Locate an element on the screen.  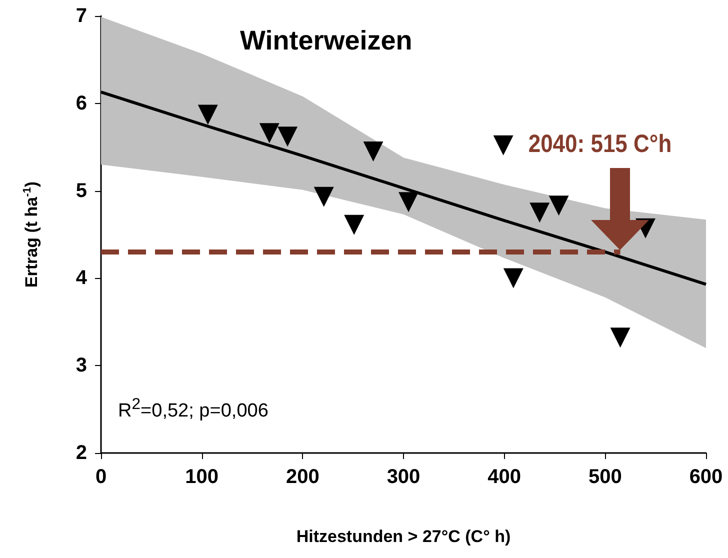
y-tick-label: 5 is located at coordinates (81, 191).